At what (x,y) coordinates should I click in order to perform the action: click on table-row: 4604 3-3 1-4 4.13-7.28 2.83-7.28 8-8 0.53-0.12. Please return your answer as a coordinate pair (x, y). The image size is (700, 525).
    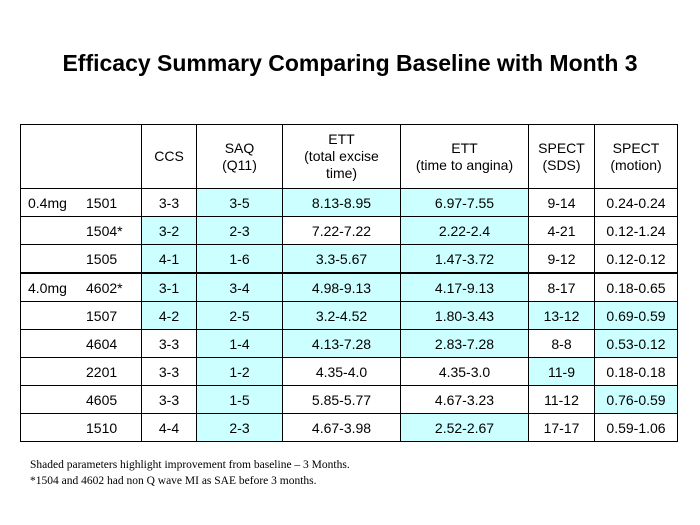
    Looking at the image, I should click on (349, 343).